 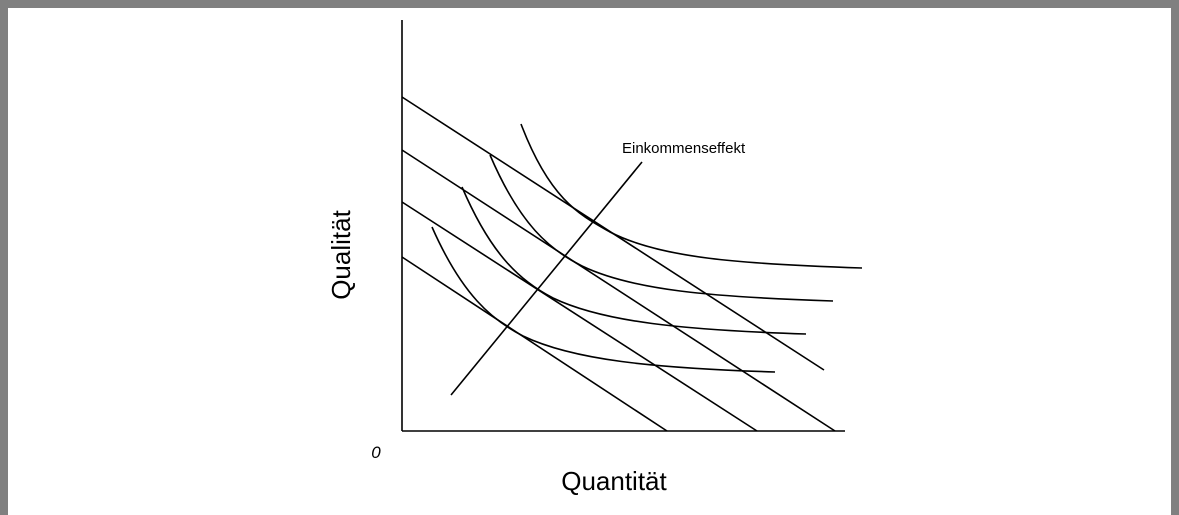 What do you see at coordinates (546, 278) in the screenshot?
I see `income-effect-line` at bounding box center [546, 278].